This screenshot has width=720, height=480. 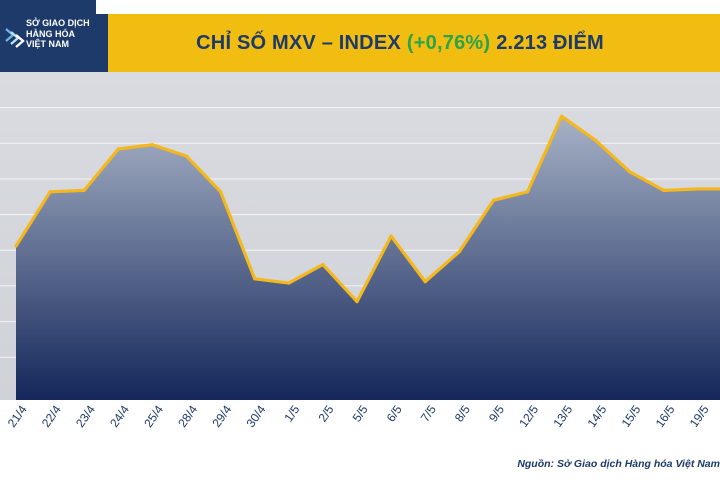 I want to click on logo-text: SỞ GIAO DỊCH HÀNG HÓA VIỆT NAM, so click(x=58, y=33).